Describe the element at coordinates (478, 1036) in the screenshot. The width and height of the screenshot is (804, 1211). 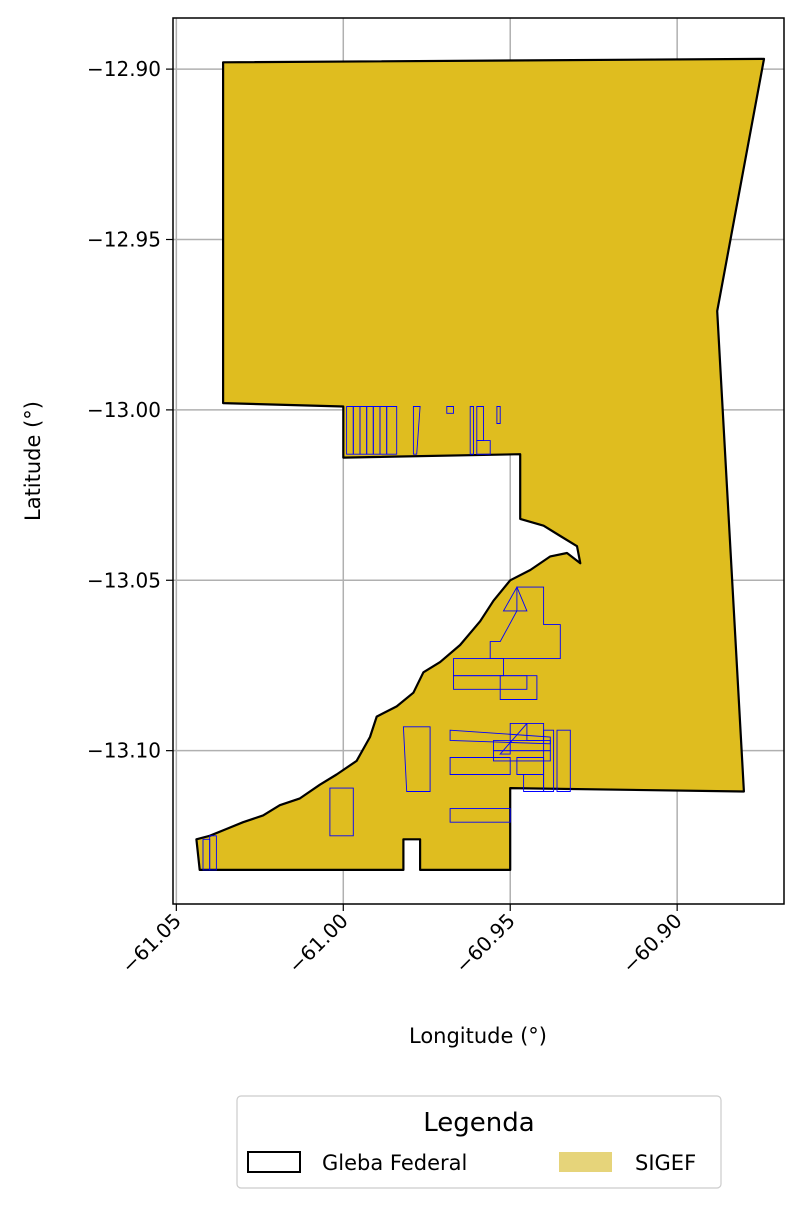
I see `x-axis-title: Longitude (°)` at that location.